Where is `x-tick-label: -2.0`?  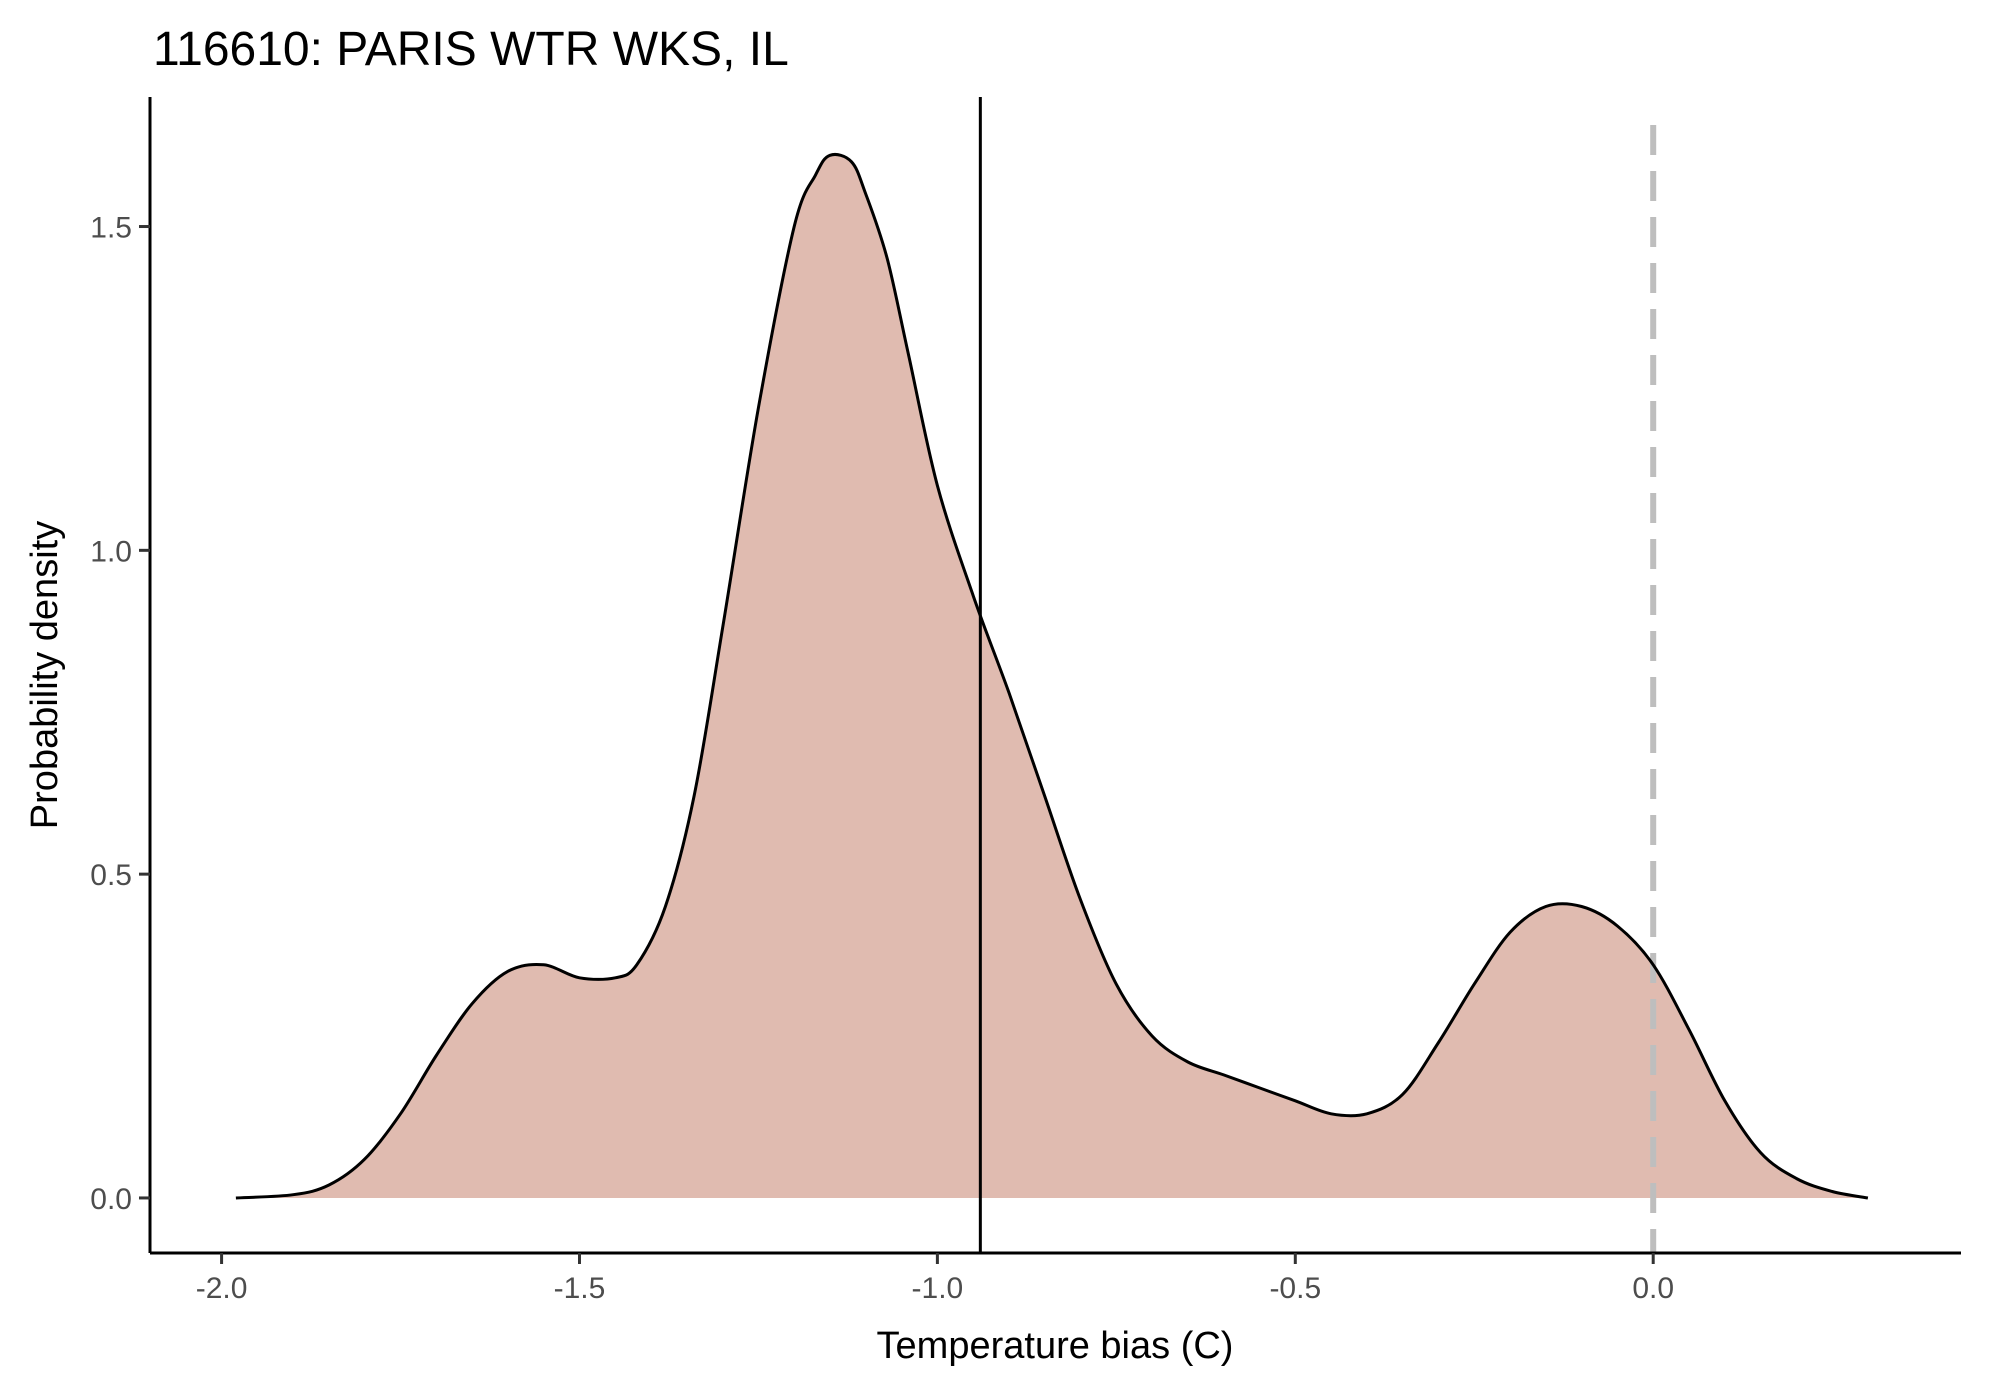
x-tick-label: -2.0 is located at coordinates (222, 1288).